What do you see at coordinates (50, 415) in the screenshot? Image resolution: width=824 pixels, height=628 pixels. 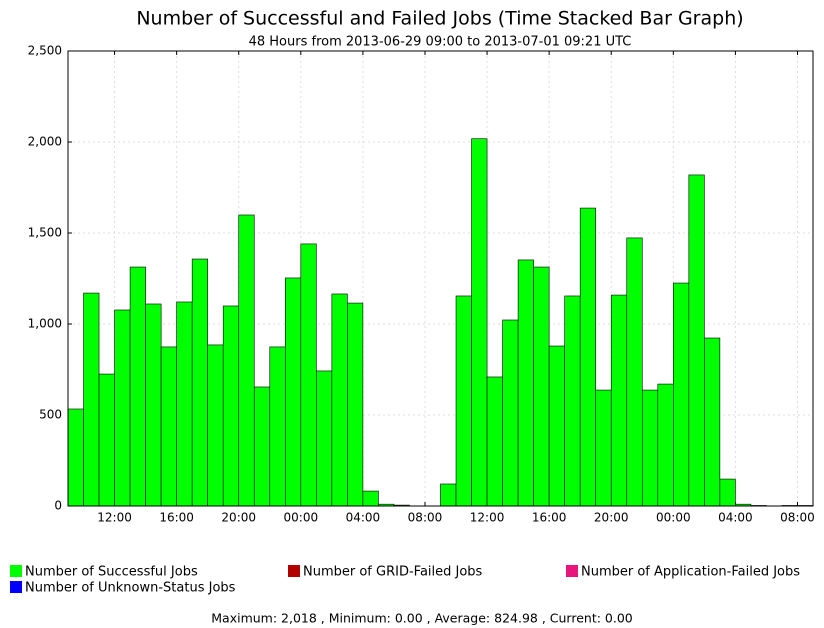 I see `y-tick-label: 500` at bounding box center [50, 415].